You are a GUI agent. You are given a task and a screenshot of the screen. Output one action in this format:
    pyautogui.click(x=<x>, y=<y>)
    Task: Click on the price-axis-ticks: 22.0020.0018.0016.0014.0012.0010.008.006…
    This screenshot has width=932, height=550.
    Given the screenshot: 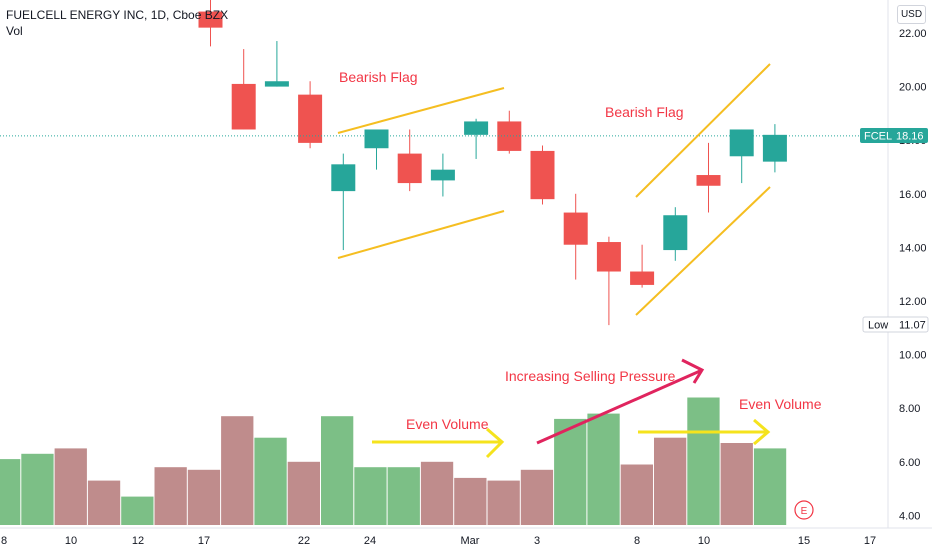 What is the action you would take?
    pyautogui.click(x=913, y=275)
    